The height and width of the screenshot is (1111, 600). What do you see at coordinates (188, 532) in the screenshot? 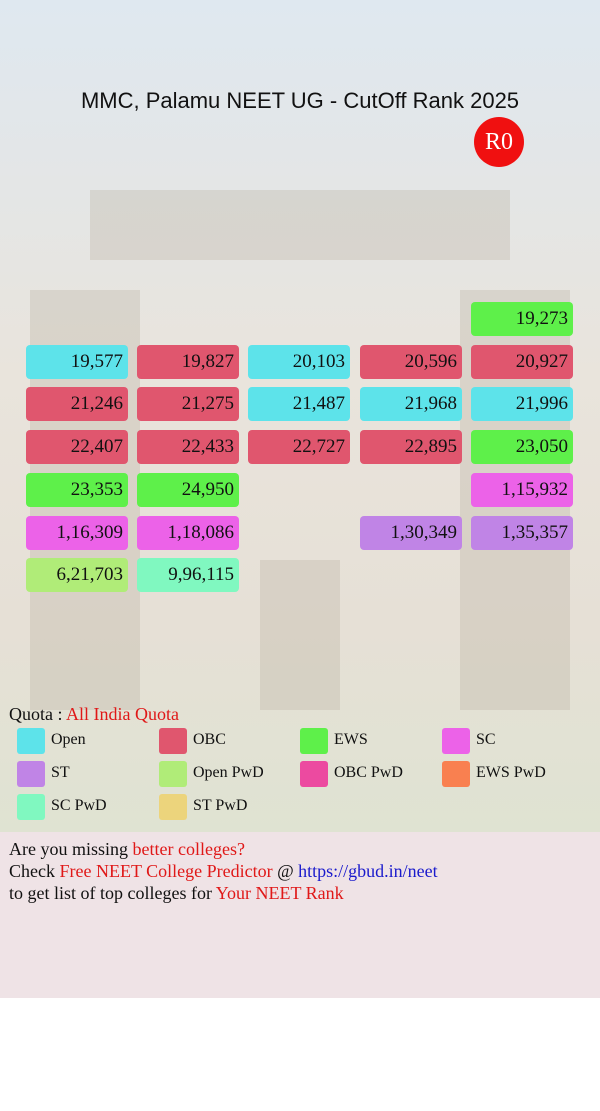
I see `rank-cell: 1,18,086` at bounding box center [188, 532].